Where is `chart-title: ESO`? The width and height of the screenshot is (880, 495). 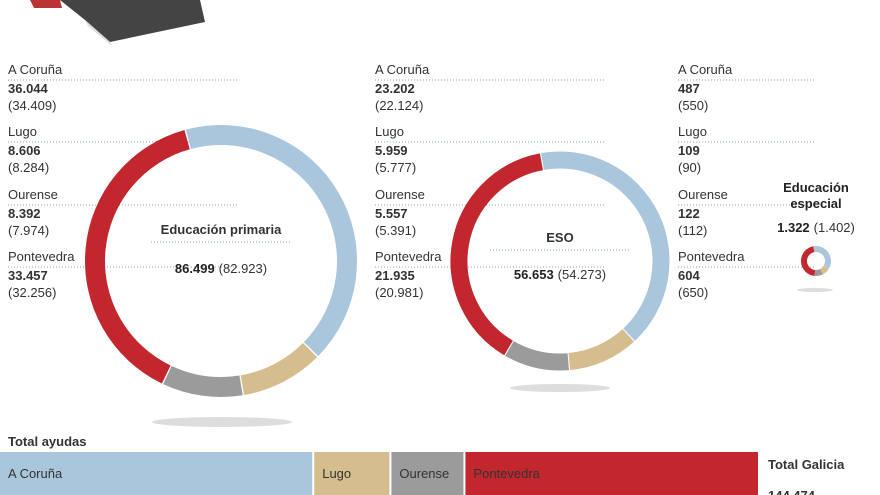 chart-title: ESO is located at coordinates (559, 237).